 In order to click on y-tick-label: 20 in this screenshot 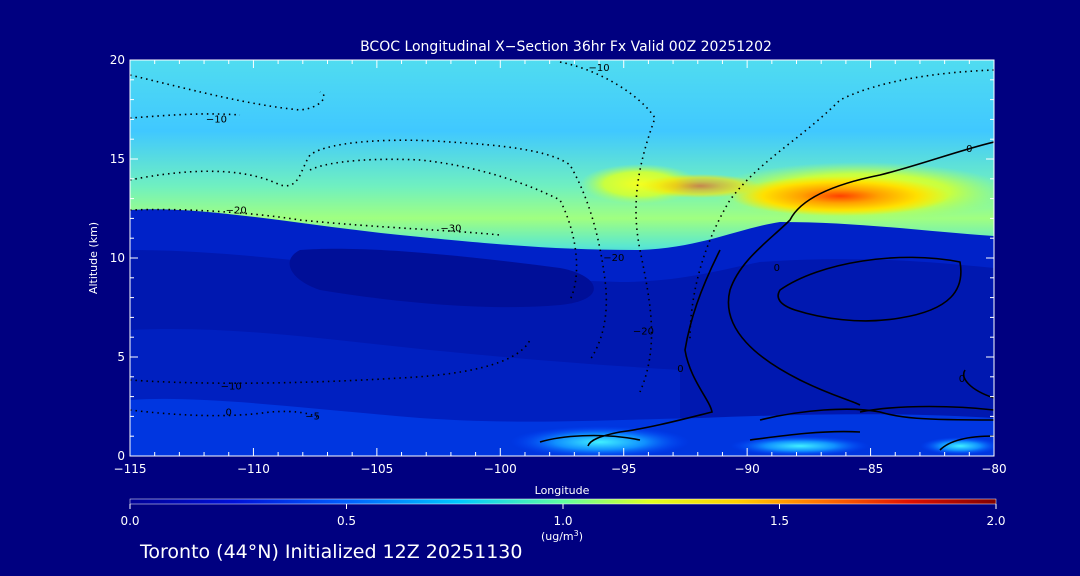, I will do `click(117, 60)`.